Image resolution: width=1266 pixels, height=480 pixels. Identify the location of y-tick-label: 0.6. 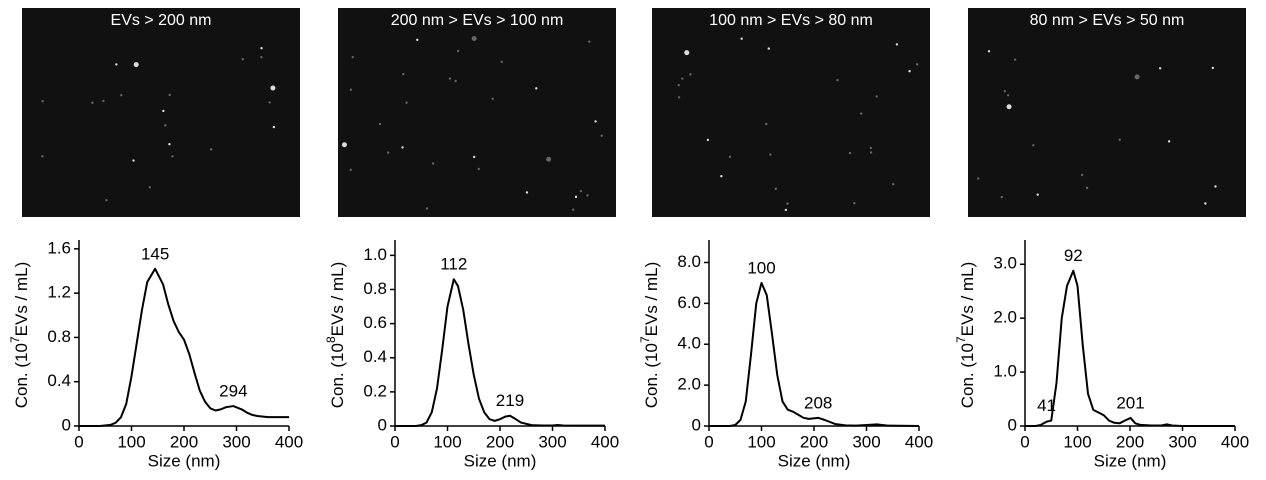
(375, 322).